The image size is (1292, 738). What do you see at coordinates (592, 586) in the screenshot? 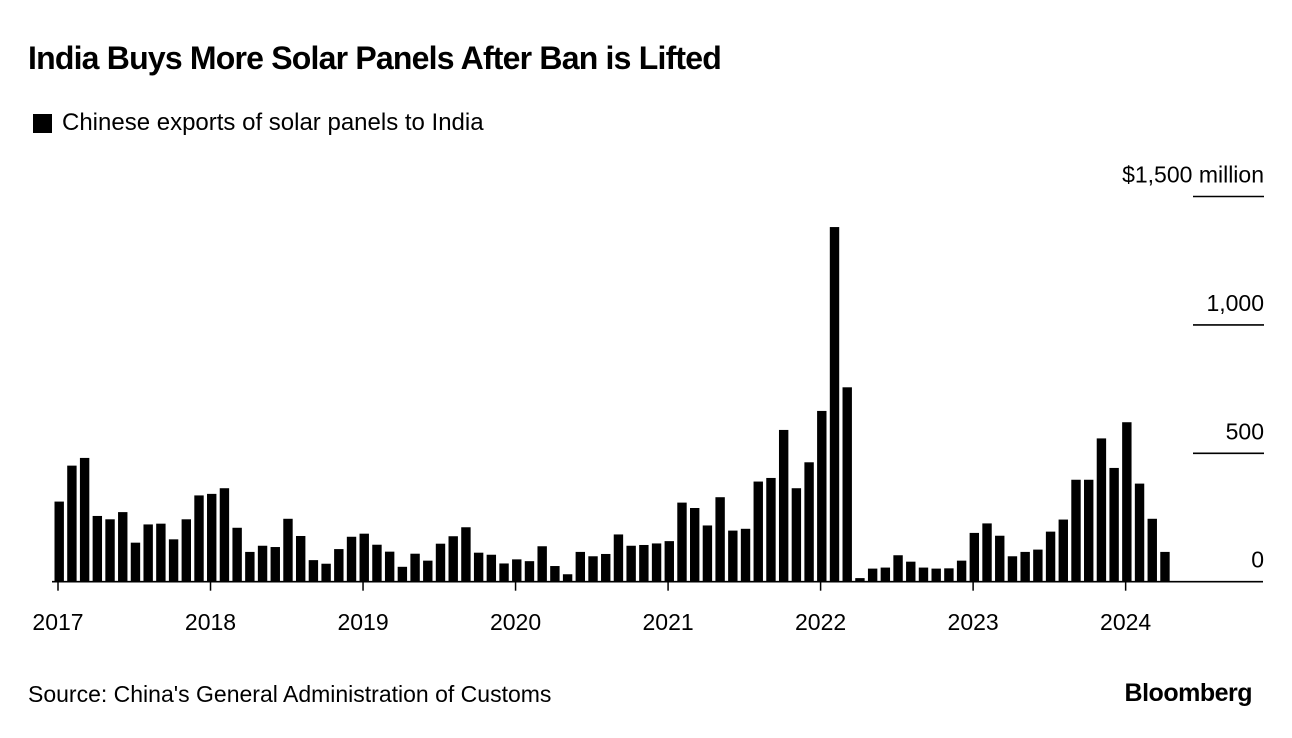
I see `x-axis-ticks` at bounding box center [592, 586].